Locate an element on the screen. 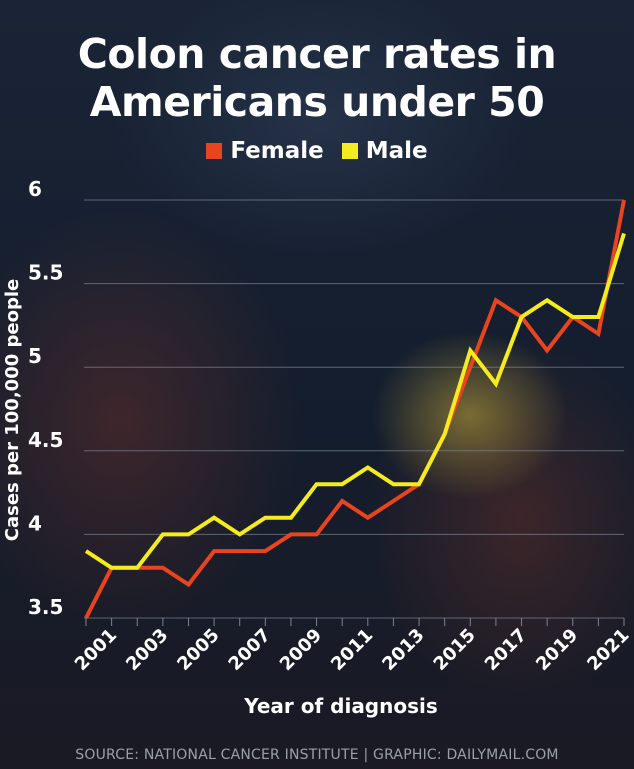 The image size is (634, 769). x-tick-label-2009: 2009 is located at coordinates (301, 650).